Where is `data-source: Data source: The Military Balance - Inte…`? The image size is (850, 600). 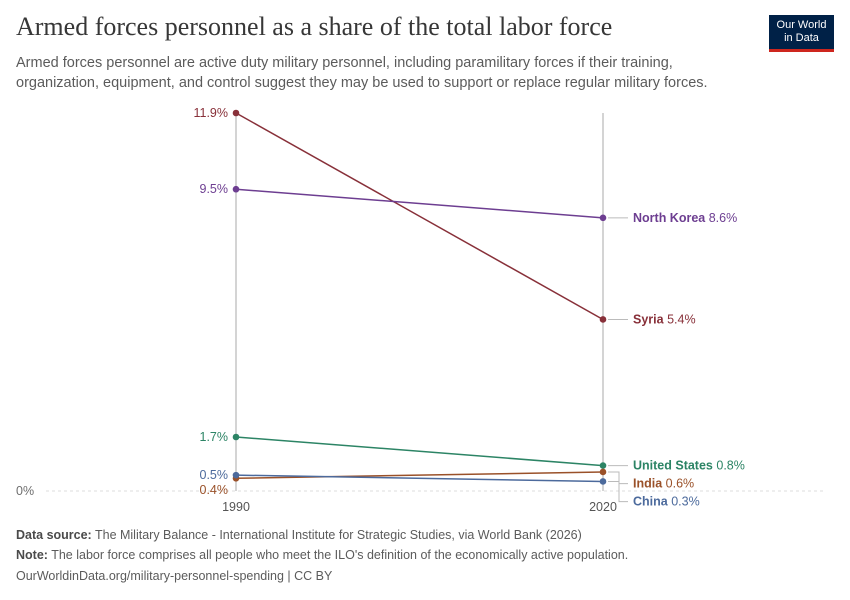 data-source: Data source: The Military Balance - Inte… is located at coordinates (299, 535).